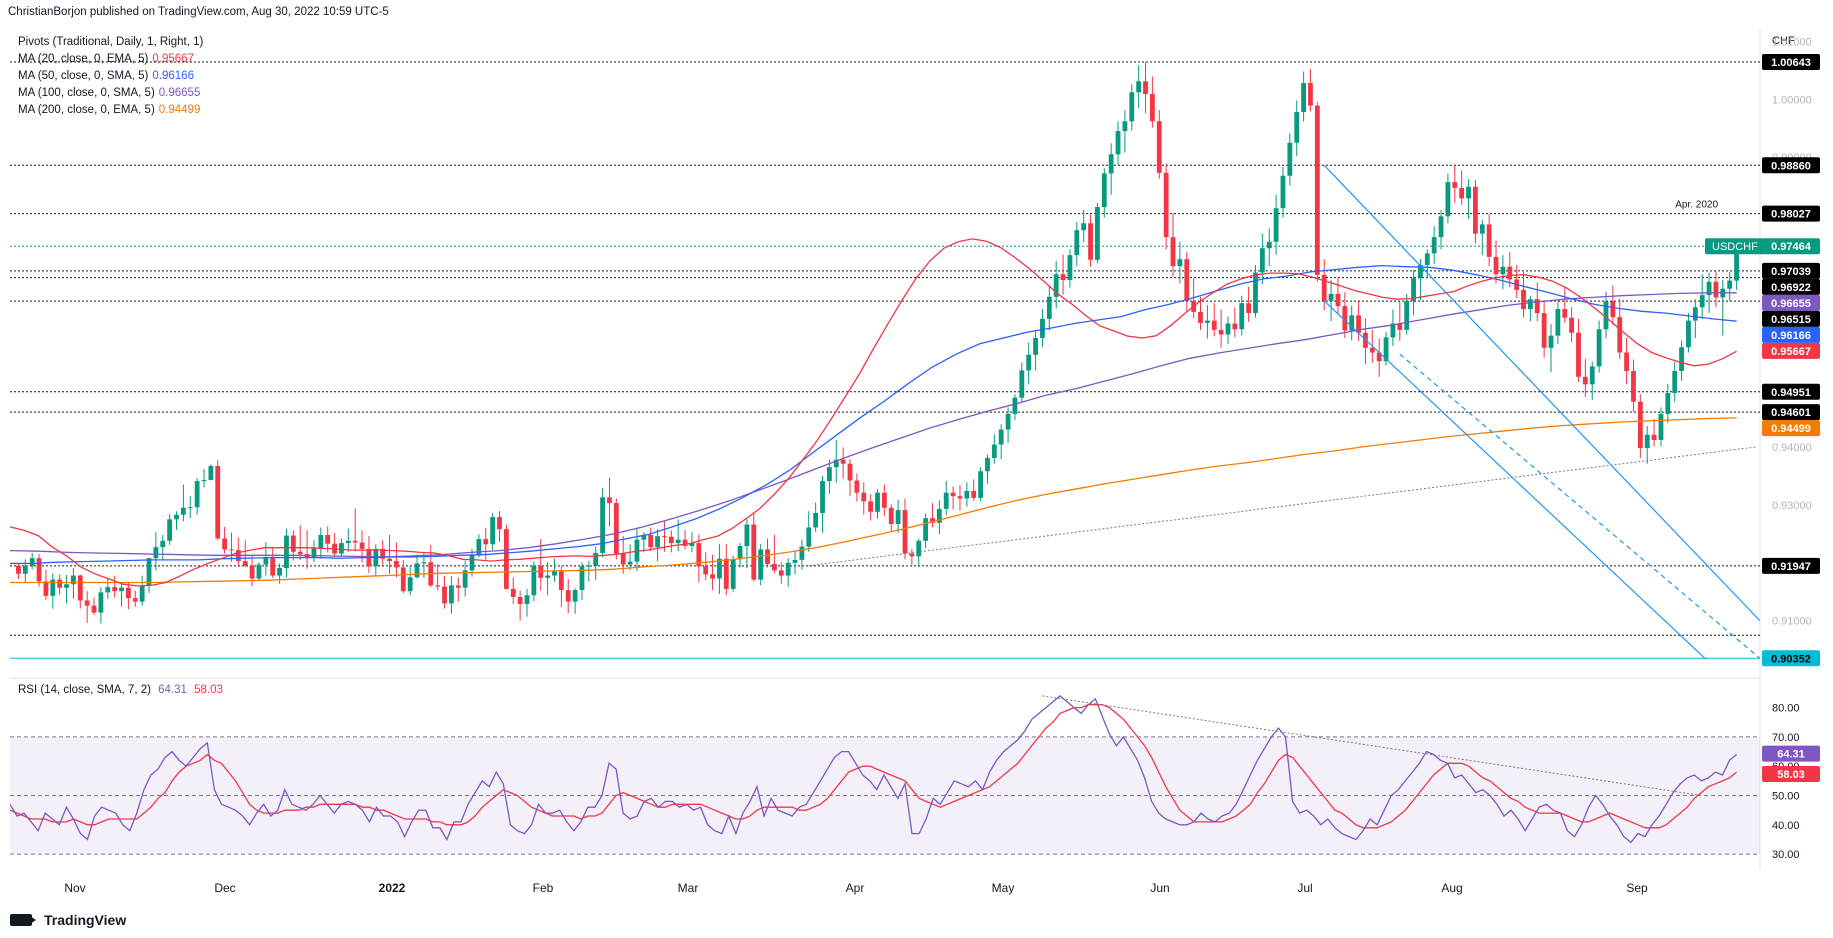 The height and width of the screenshot is (938, 1833). I want to click on rsi-legend: RSI (14, close, SMA, 7, 2) 64.31 58.03, so click(120, 690).